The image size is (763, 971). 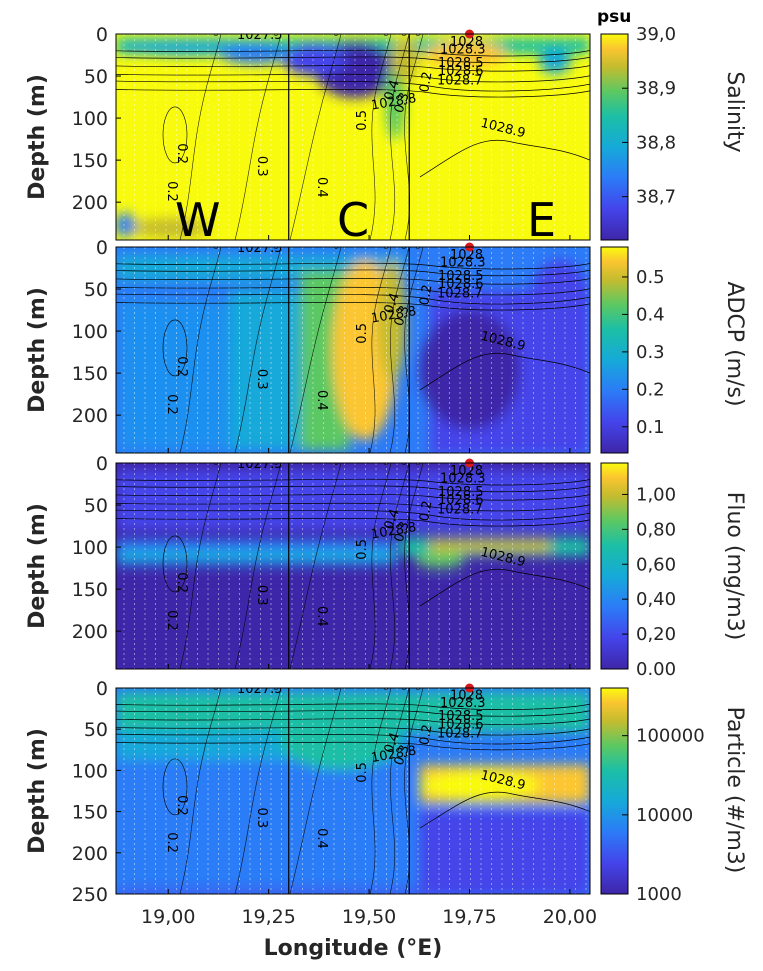 What do you see at coordinates (461, 500) in the screenshot?
I see `contour-label-1028-6: 1028.6` at bounding box center [461, 500].